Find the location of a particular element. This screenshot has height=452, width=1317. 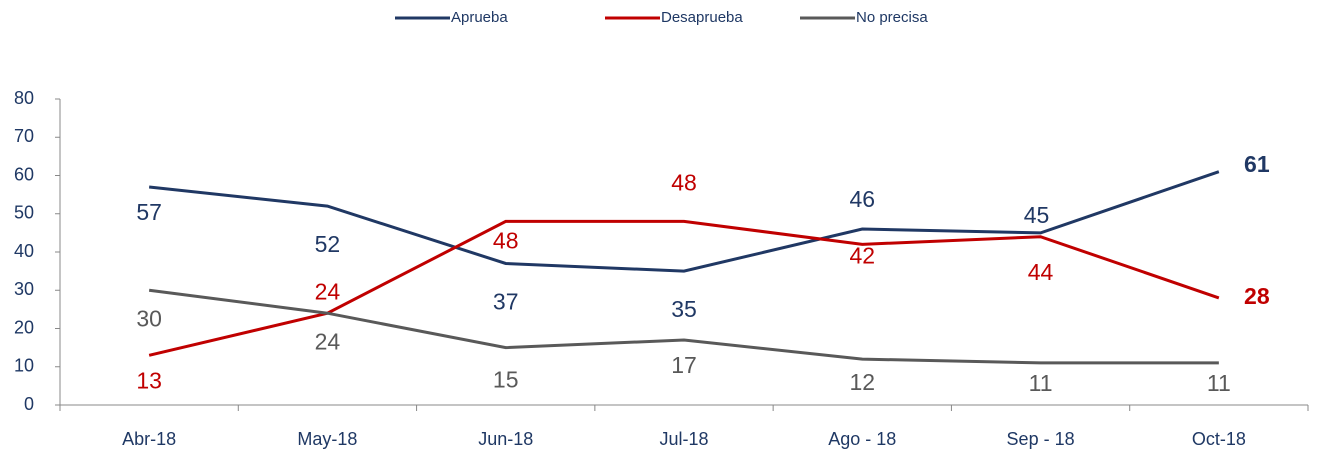

y-tick-label: 20 is located at coordinates (24, 327).